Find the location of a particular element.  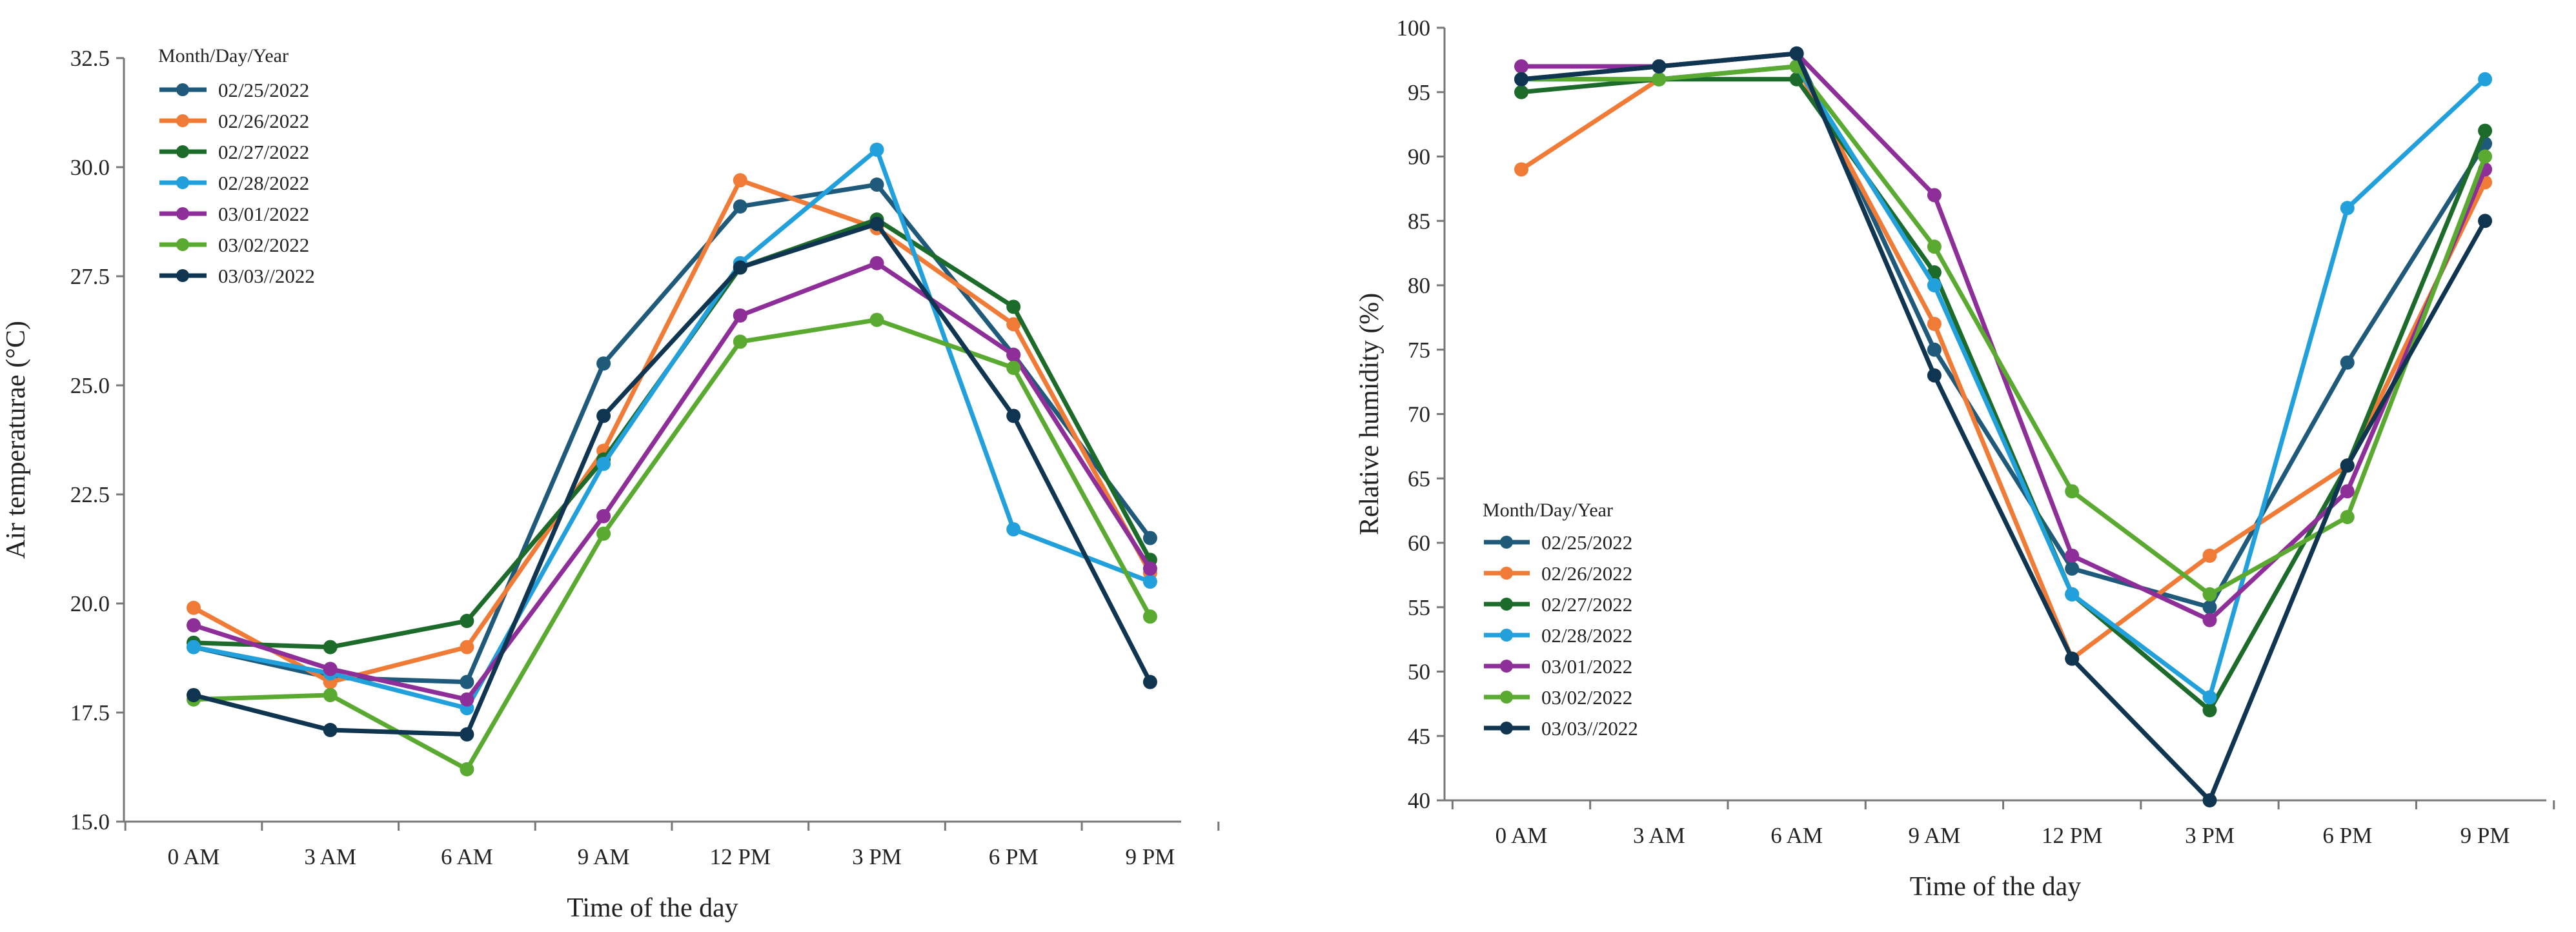

x-axis-title: Time of the day is located at coordinates (1996, 887).